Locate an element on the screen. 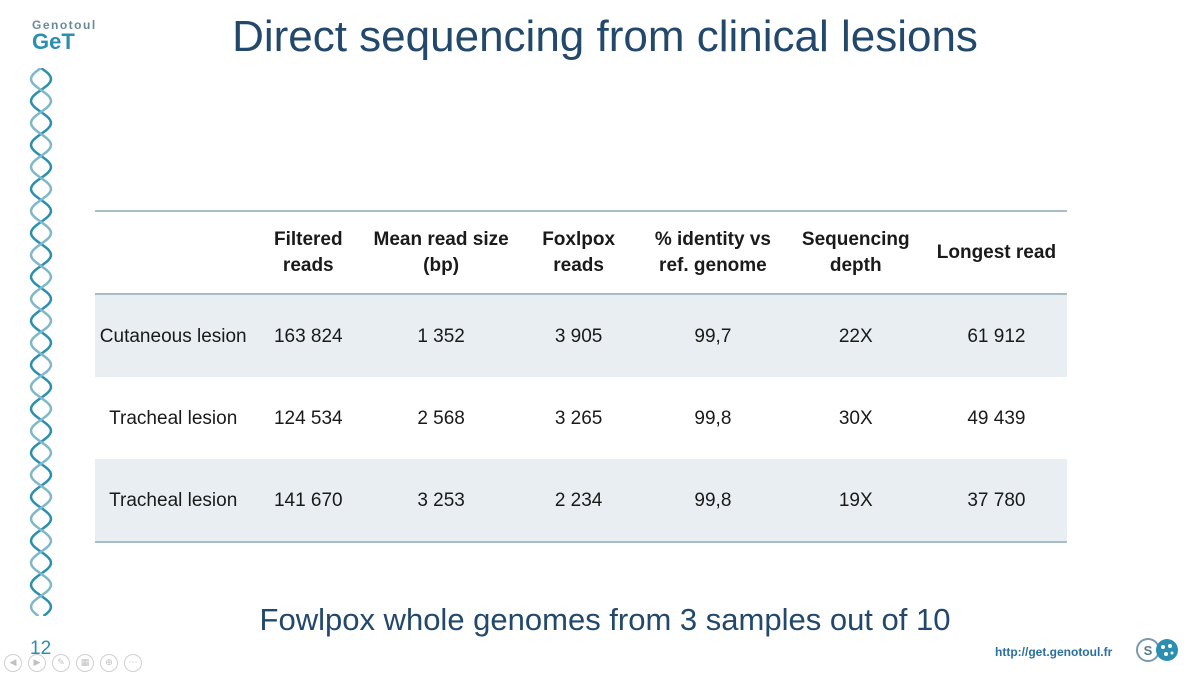 This screenshot has height=674, width=1200. table-cell: 1 352 is located at coordinates (441, 335).